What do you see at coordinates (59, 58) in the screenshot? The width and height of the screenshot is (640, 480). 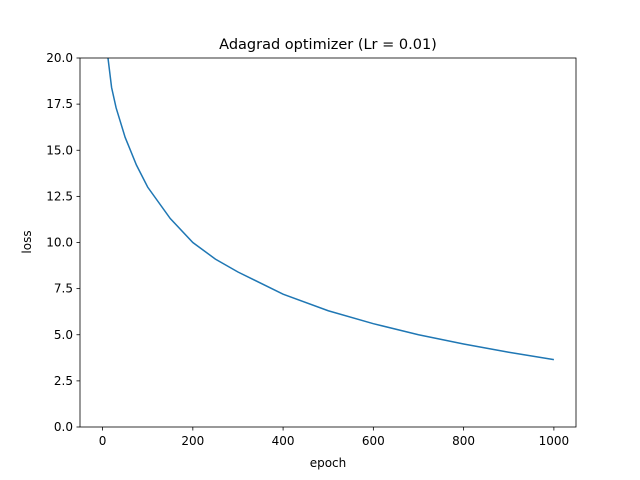 I see `y-tick-label: 20.0` at bounding box center [59, 58].